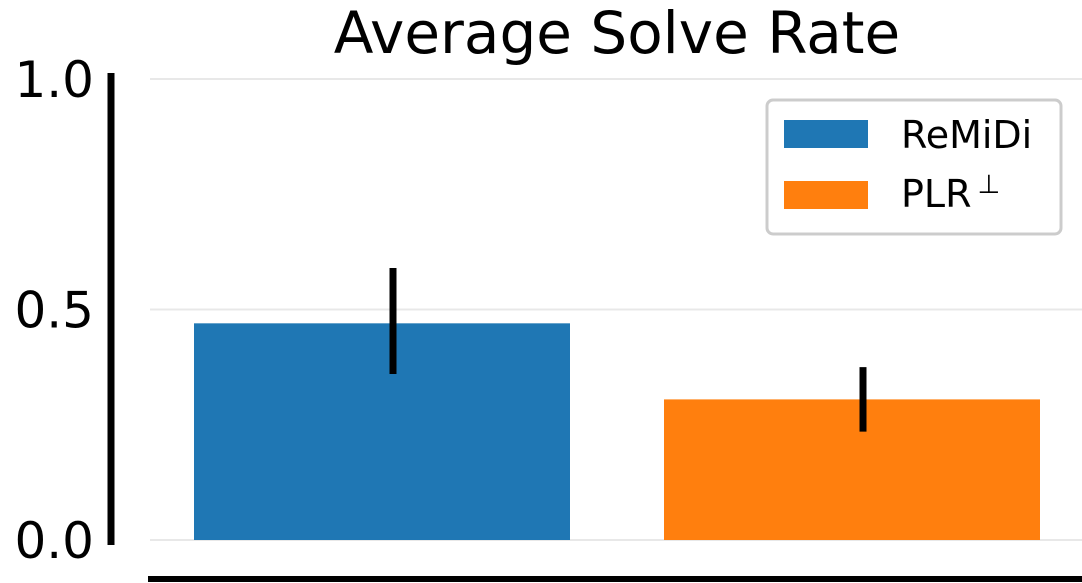  What do you see at coordinates (966, 135) in the screenshot?
I see `legend-label-remidi: ReMiDi` at bounding box center [966, 135].